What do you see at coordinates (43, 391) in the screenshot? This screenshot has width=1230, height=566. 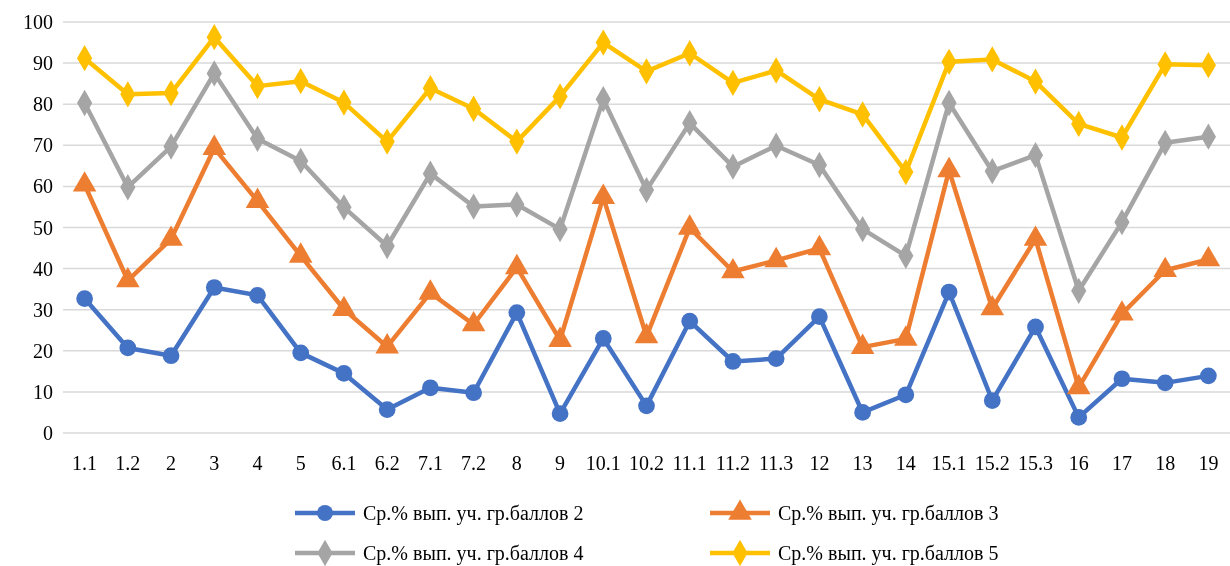 I see `y-tick-label: 10` at bounding box center [43, 391].